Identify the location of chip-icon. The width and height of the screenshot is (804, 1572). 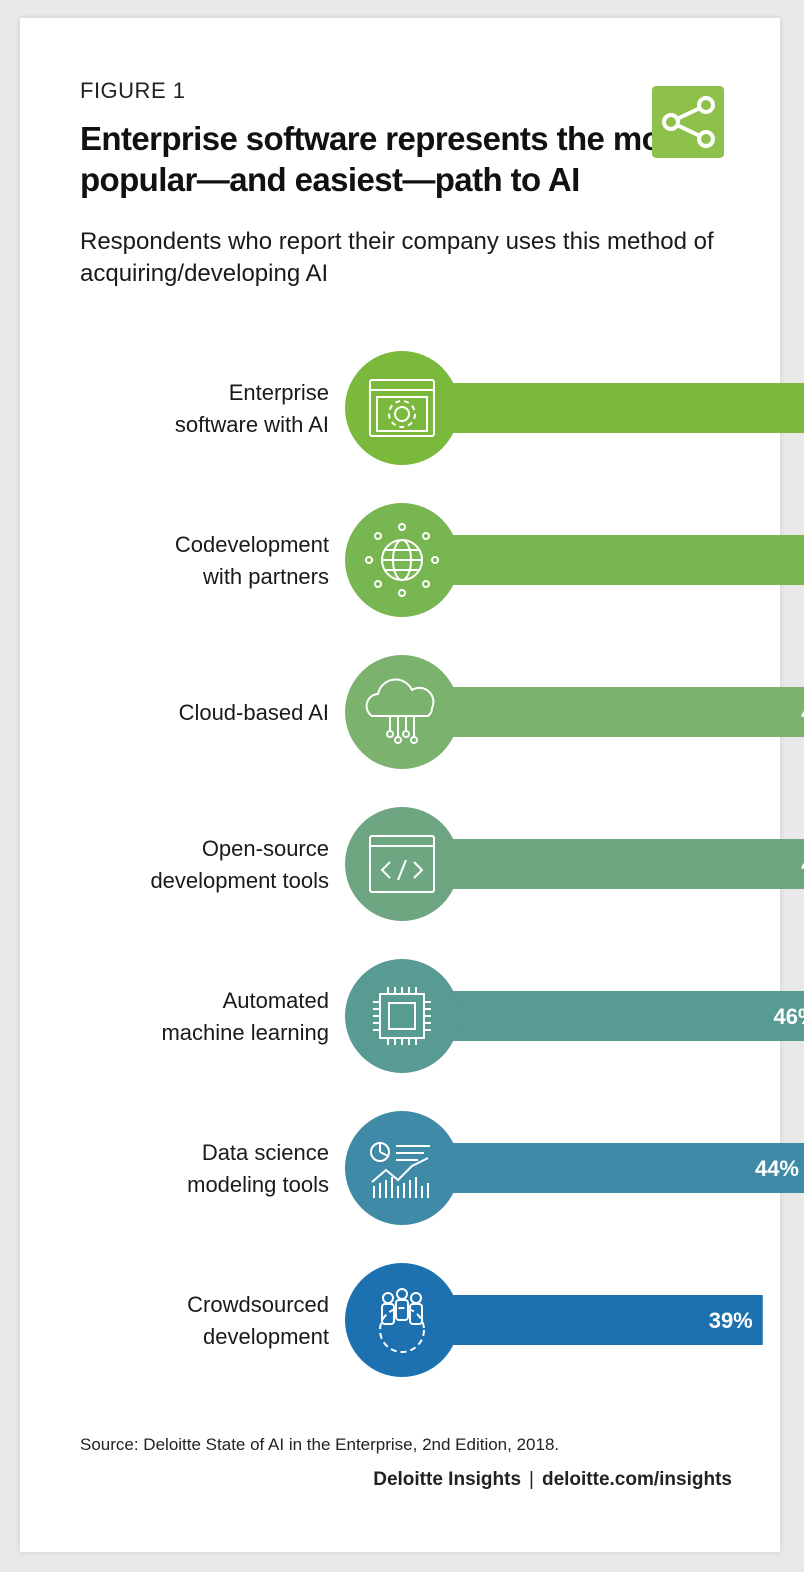
(402, 1016).